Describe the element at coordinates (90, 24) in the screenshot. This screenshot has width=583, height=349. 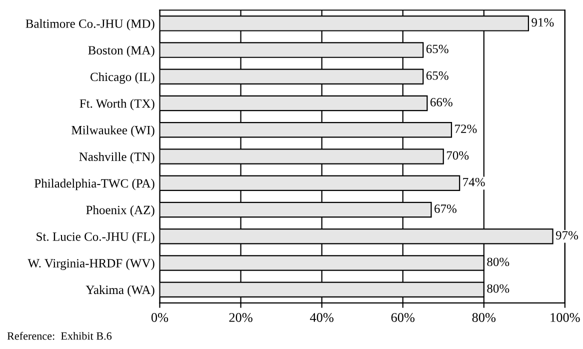
I see `y-tick-label: Baltimore Co.-JHU (MD)` at that location.